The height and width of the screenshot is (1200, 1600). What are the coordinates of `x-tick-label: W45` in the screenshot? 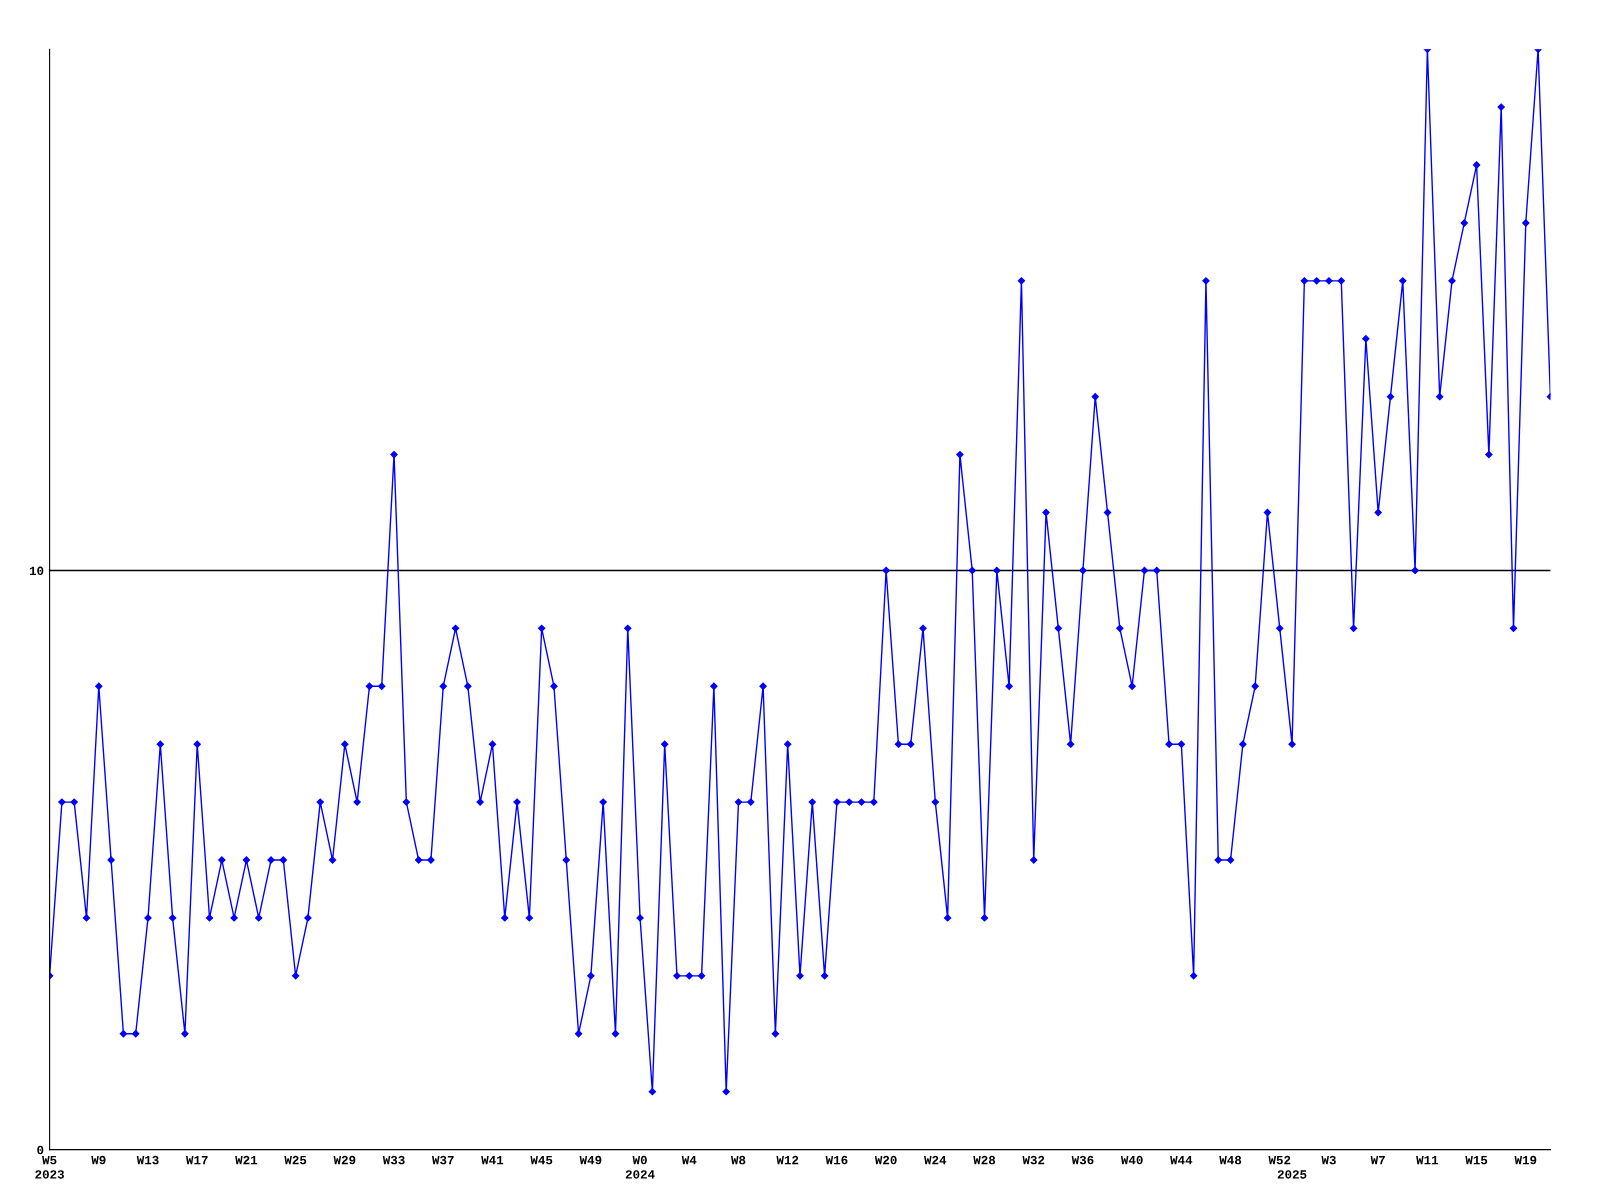 It's located at (541, 1160).